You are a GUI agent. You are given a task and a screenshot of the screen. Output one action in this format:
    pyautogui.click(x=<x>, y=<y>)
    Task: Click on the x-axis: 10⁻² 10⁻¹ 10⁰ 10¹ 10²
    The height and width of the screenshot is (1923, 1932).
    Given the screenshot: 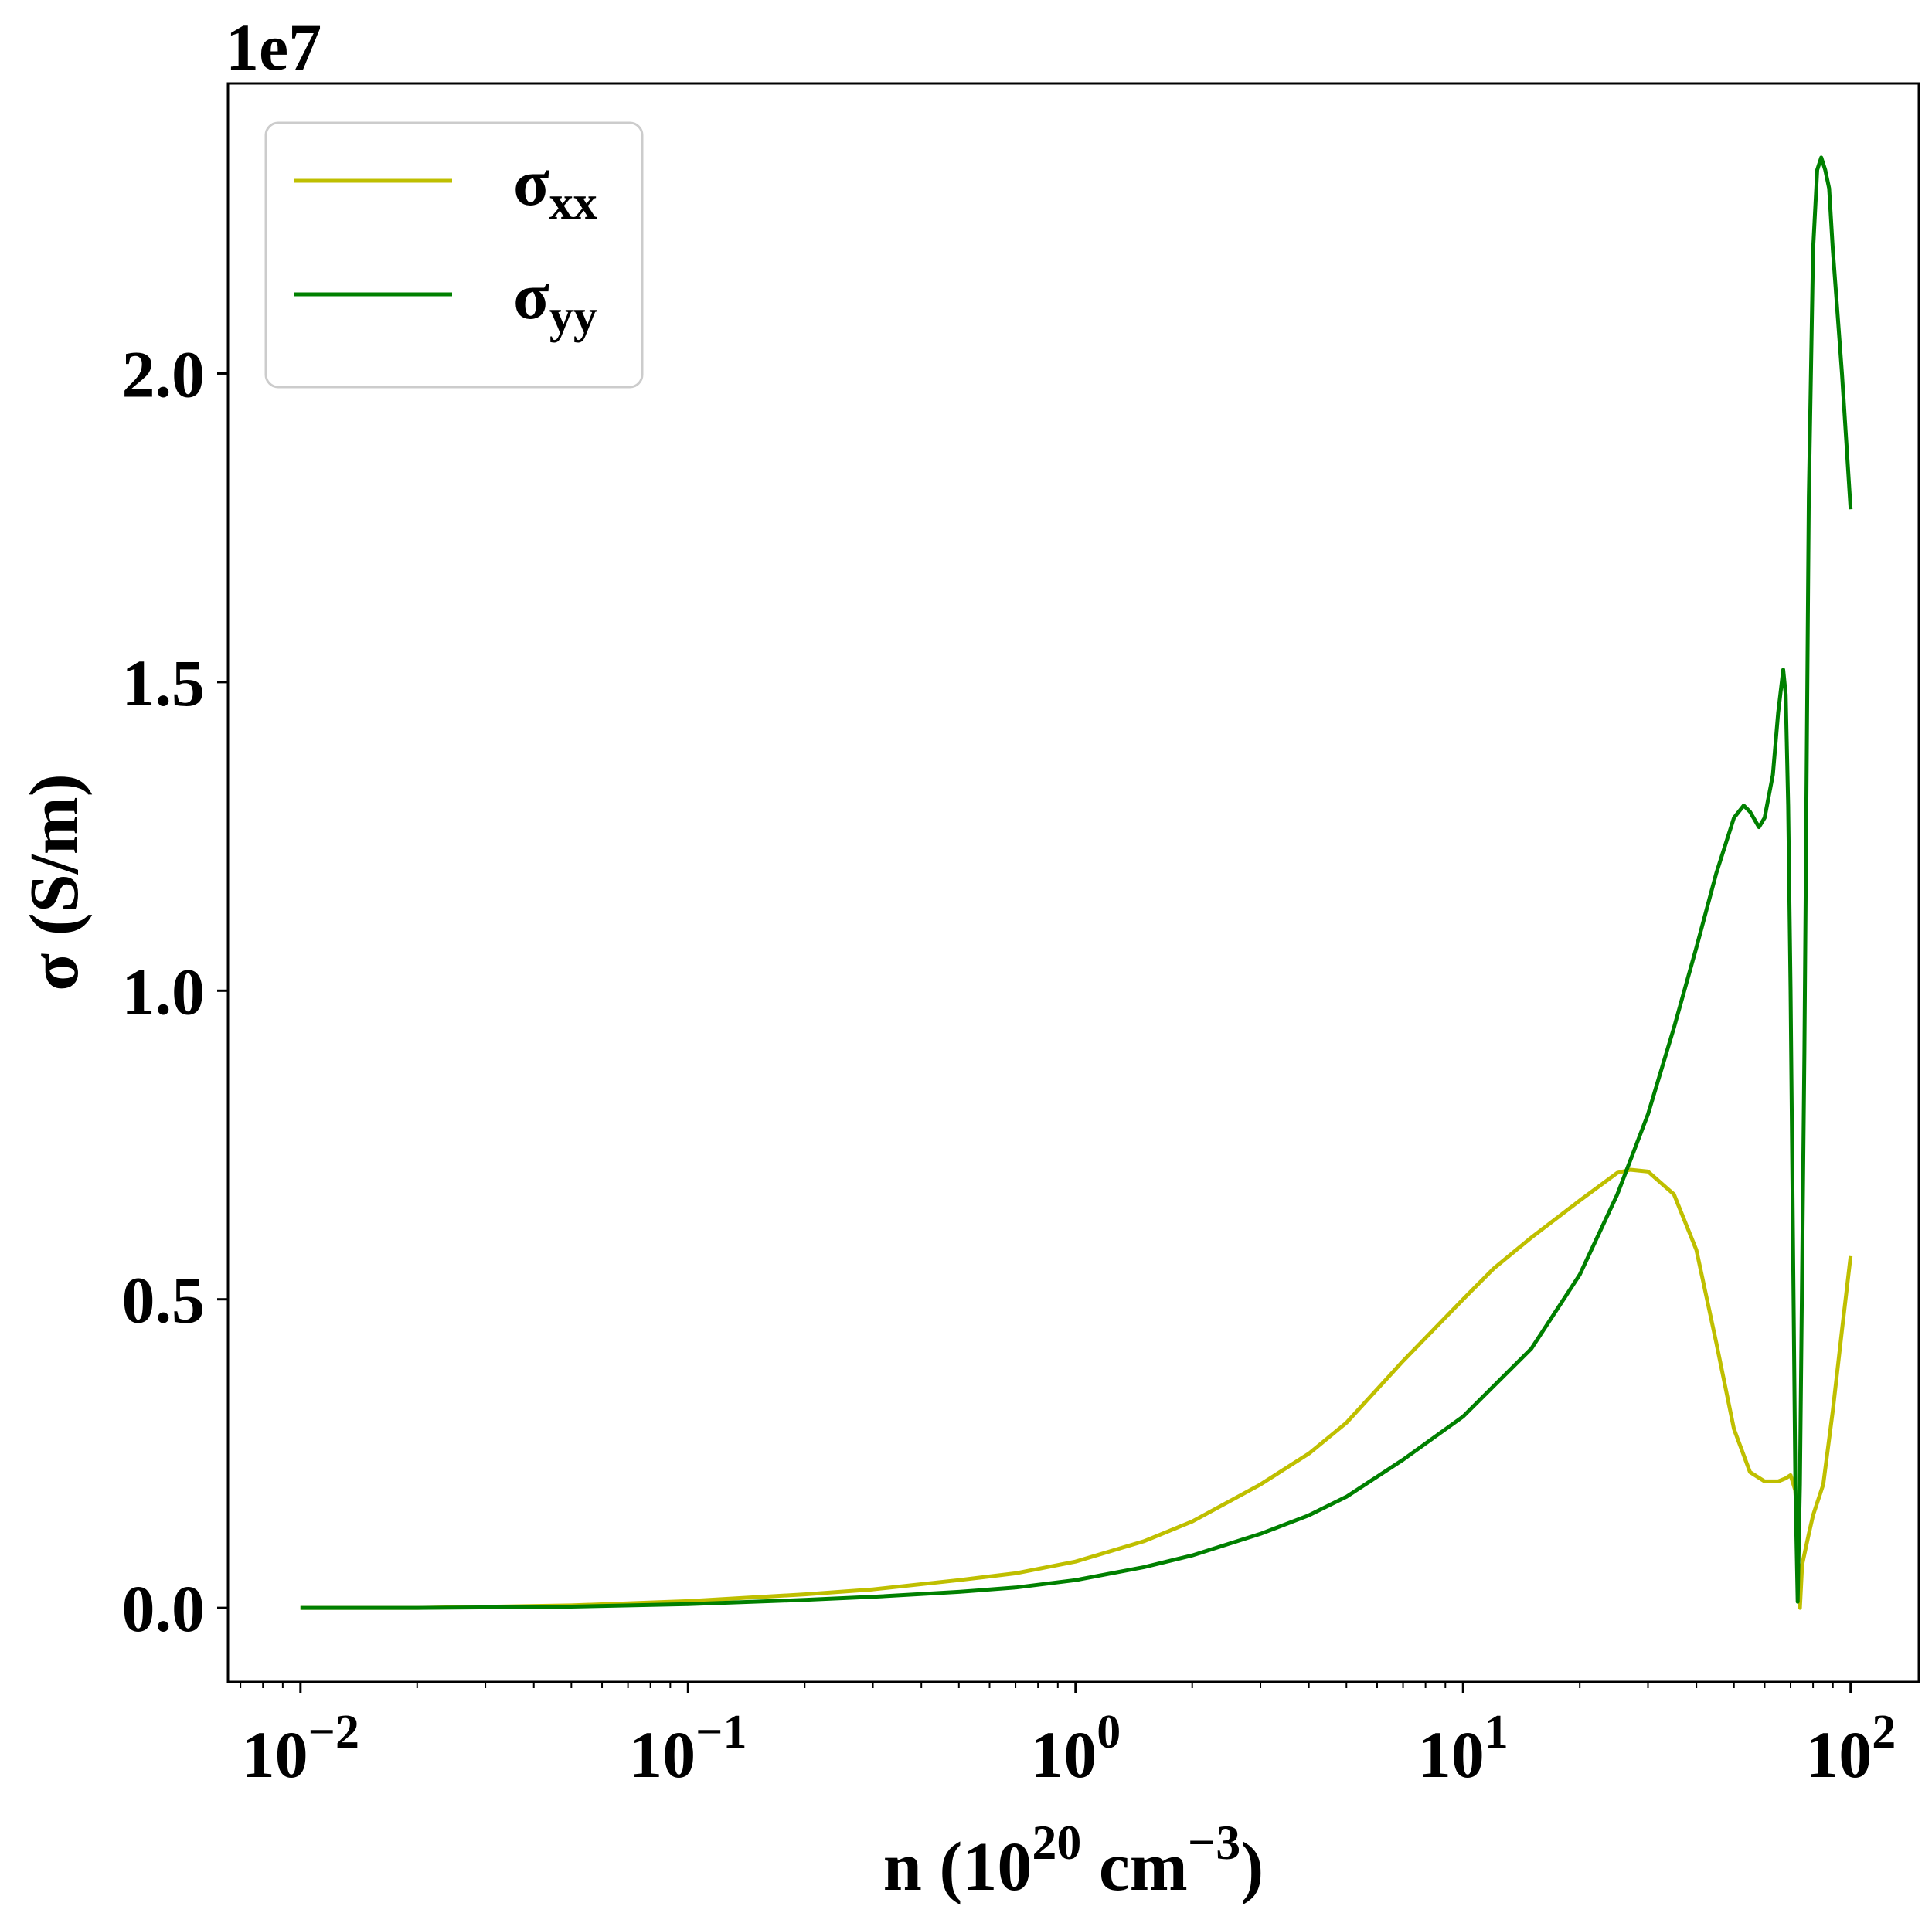 What is the action you would take?
    pyautogui.click(x=1068, y=1737)
    